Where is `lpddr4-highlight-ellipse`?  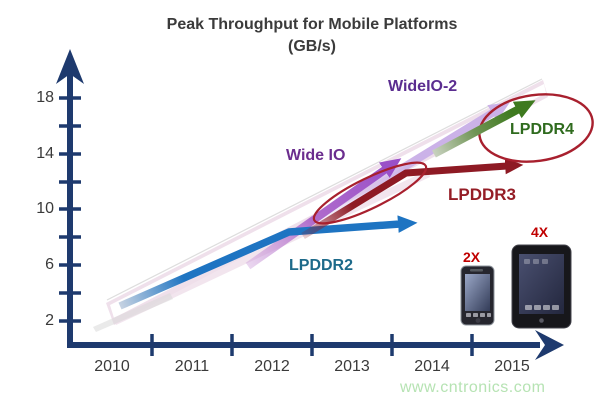 lpddr4-highlight-ellipse is located at coordinates (536, 128).